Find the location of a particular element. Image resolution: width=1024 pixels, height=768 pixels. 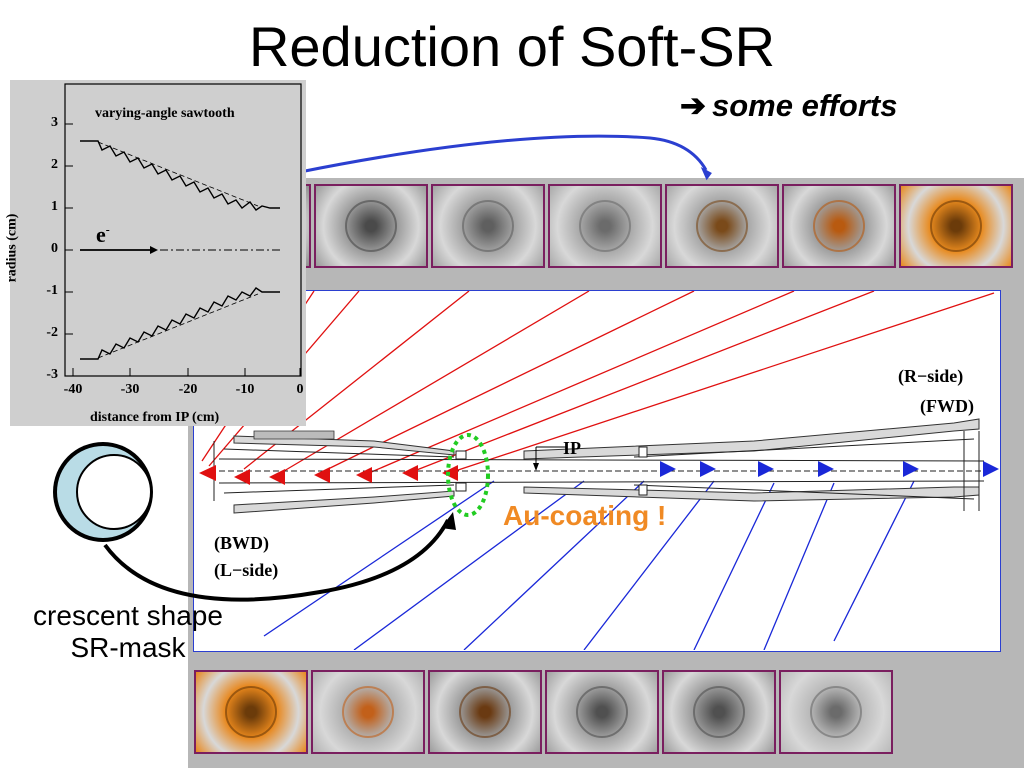

sawtooth-plot-svg is located at coordinates (183, 230).